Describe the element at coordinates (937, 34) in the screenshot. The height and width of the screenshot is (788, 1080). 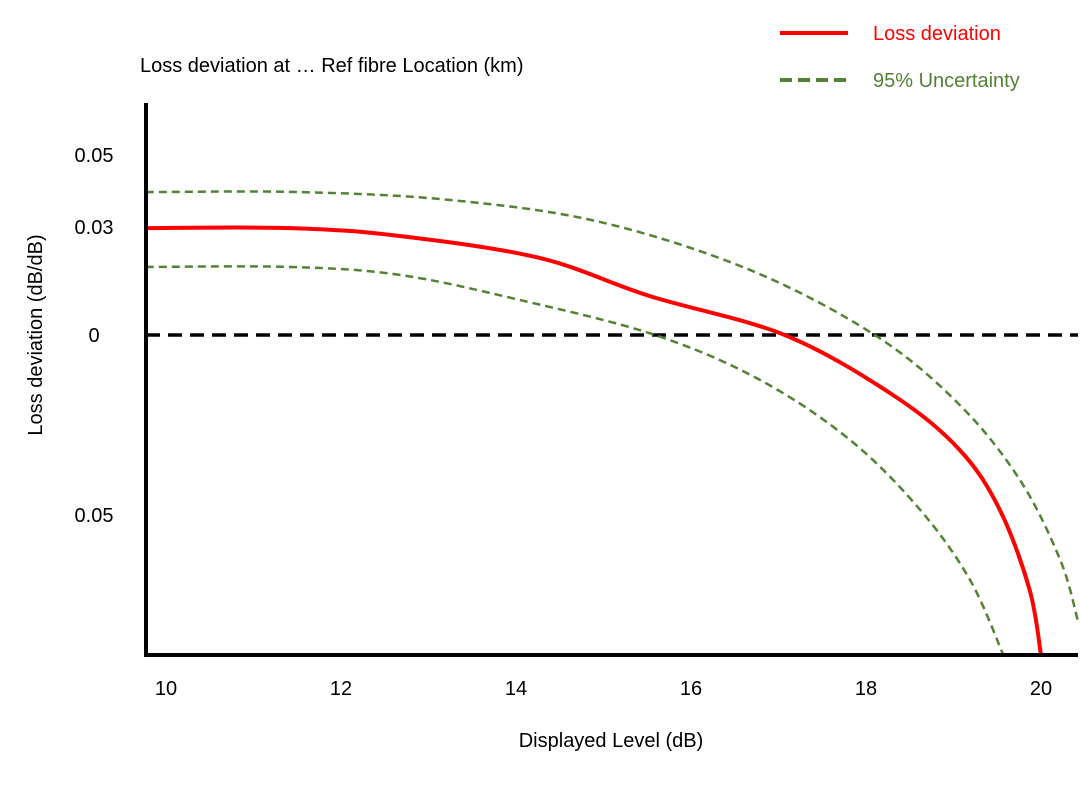
I see `legend-label-loss-deviation: Loss deviation` at that location.